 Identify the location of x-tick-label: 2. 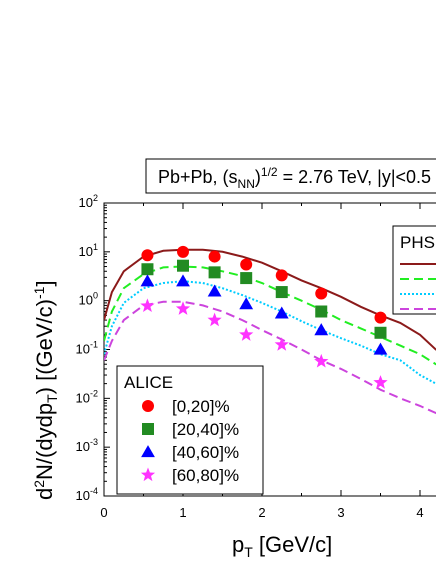
(261, 512).